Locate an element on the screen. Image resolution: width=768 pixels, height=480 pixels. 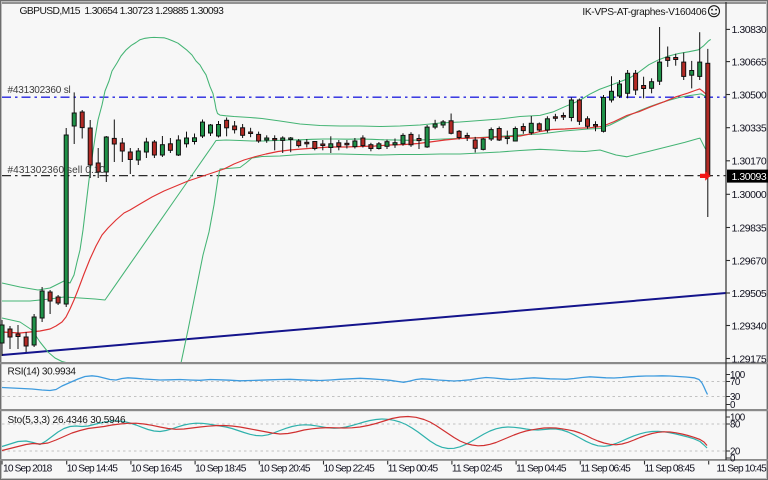
svg-text: 20 is located at coordinates (735, 452).